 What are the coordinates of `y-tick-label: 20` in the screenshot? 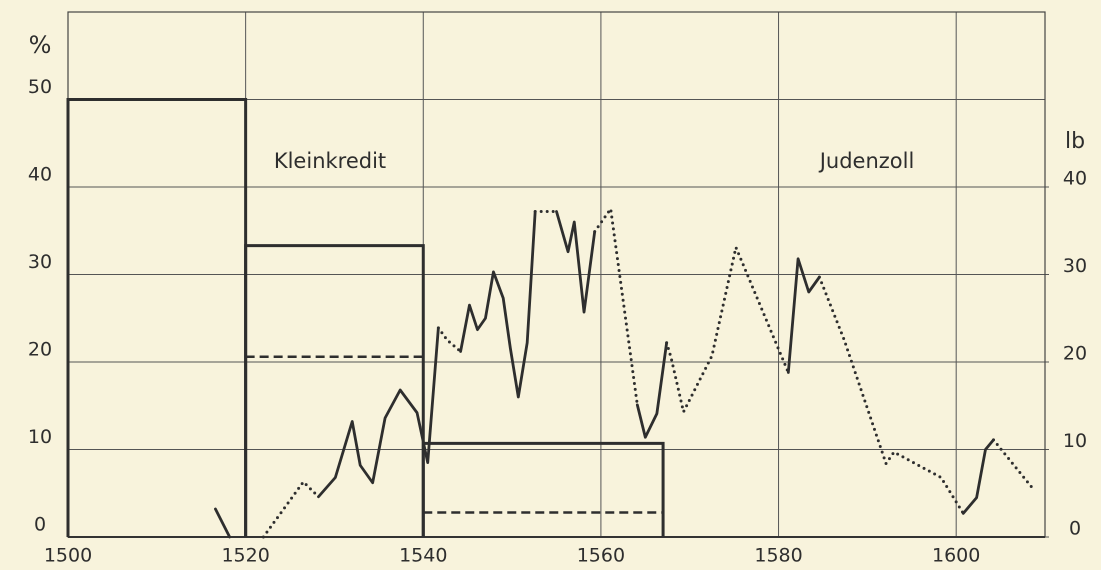 It's located at (40, 350).